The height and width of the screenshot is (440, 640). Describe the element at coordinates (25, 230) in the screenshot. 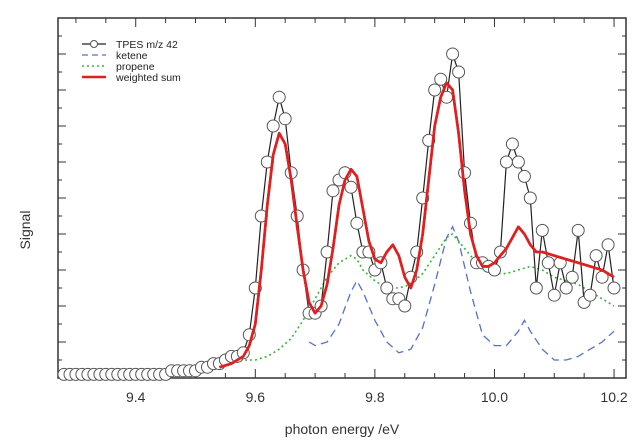

I see `y-axis-title: Signal` at that location.